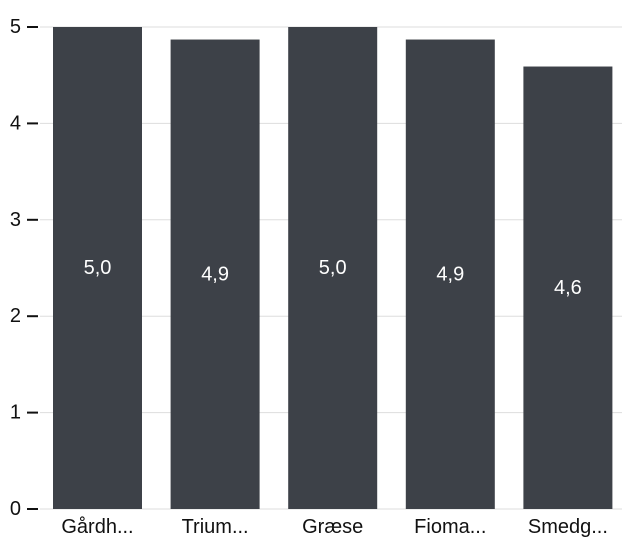 The width and height of the screenshot is (622, 539). What do you see at coordinates (15, 123) in the screenshot?
I see `y-tick-label: 4` at bounding box center [15, 123].